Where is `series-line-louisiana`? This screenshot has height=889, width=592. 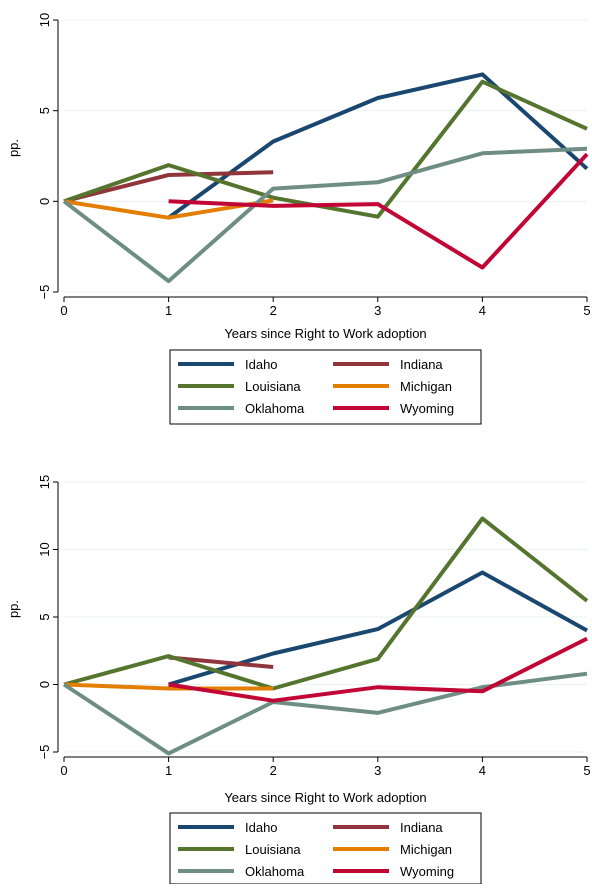
series-line-louisiana is located at coordinates (325, 149).